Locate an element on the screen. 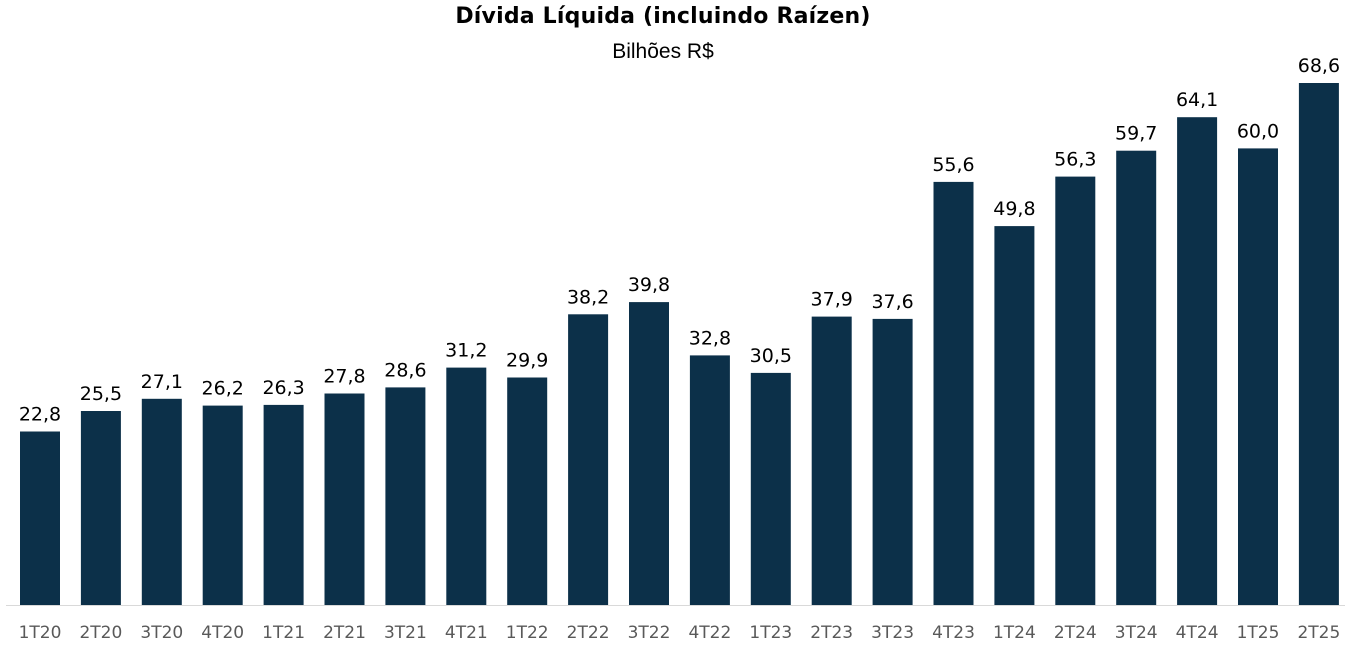 The width and height of the screenshot is (1366, 647). bar-4T23 is located at coordinates (953, 393).